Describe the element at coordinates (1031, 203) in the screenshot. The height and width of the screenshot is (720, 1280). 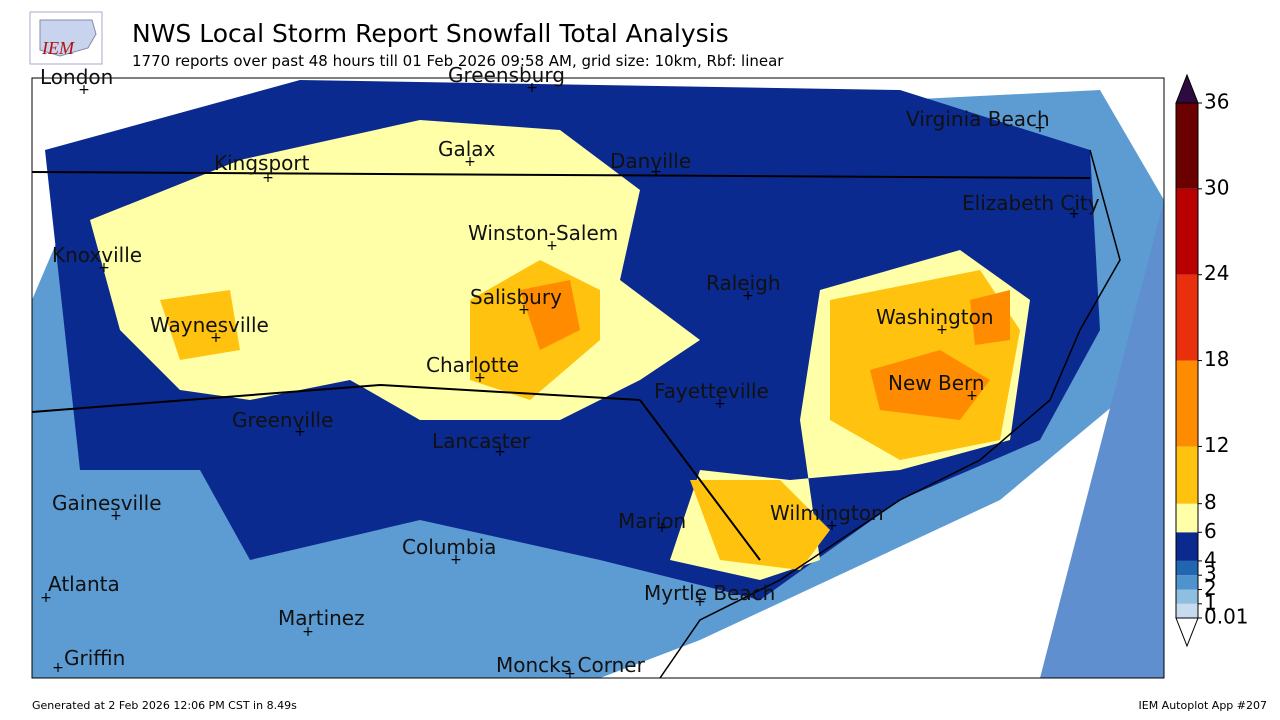
I see `city-label: Elizabeth City` at that location.